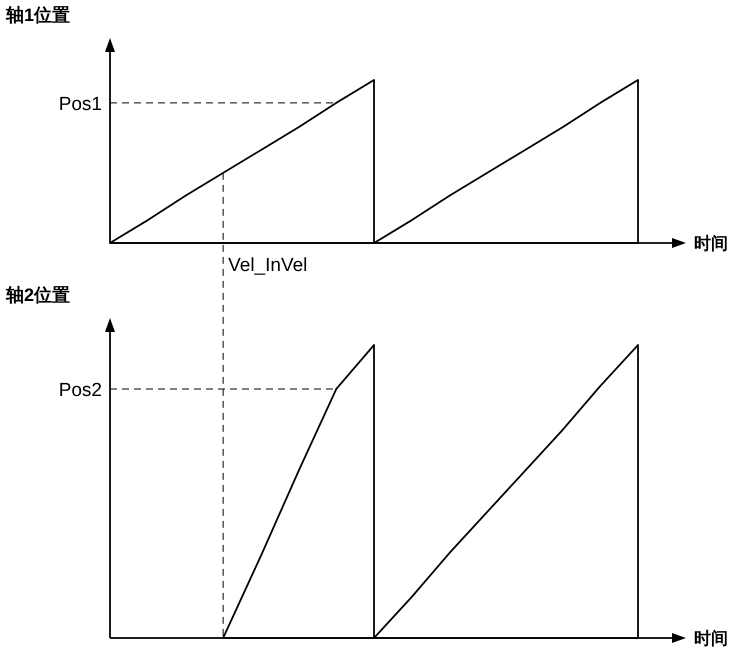 This screenshot has width=734, height=648. I want to click on text: Vel_InVel, so click(268, 265).